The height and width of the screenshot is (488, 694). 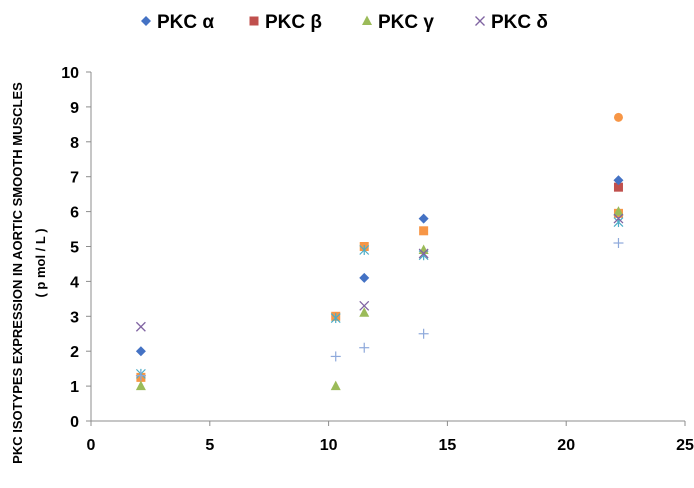 I want to click on y-tick-label: 0, so click(x=74, y=422).